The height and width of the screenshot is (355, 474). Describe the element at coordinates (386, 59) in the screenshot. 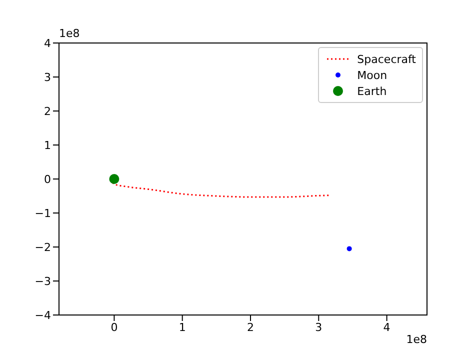

I see `legend-label: Spacecraft` at that location.